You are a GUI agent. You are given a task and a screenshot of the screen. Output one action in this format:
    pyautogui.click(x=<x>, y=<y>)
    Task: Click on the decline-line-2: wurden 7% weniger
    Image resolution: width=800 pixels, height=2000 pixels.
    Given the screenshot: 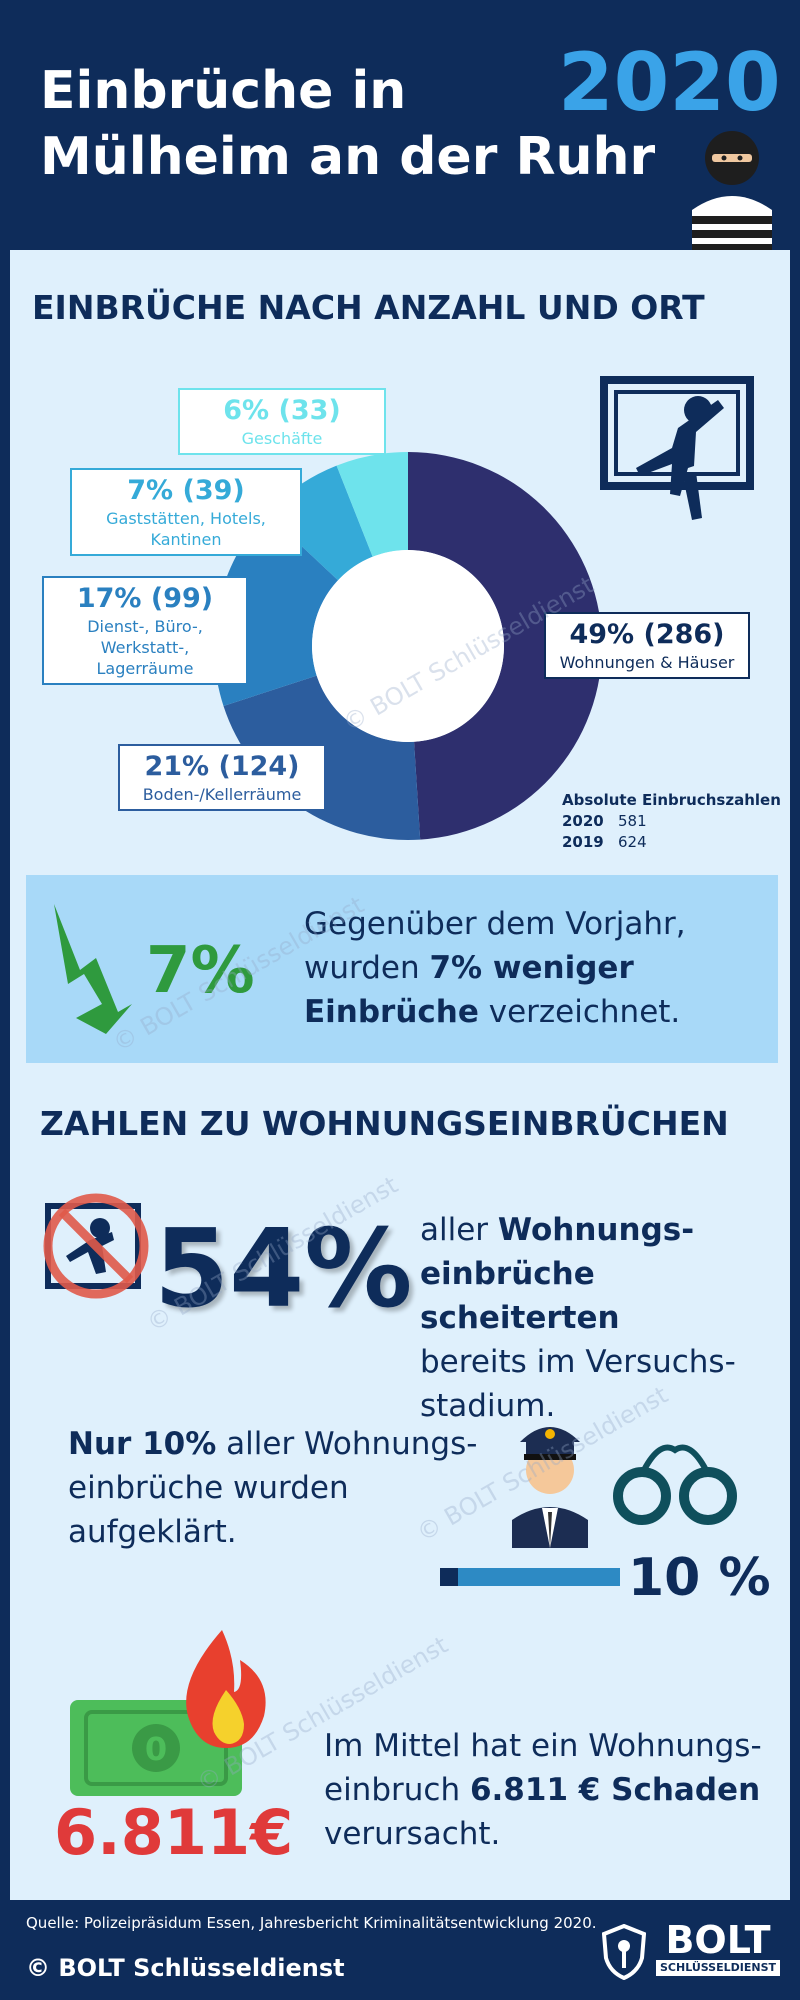 What is the action you would take?
    pyautogui.click(x=495, y=968)
    